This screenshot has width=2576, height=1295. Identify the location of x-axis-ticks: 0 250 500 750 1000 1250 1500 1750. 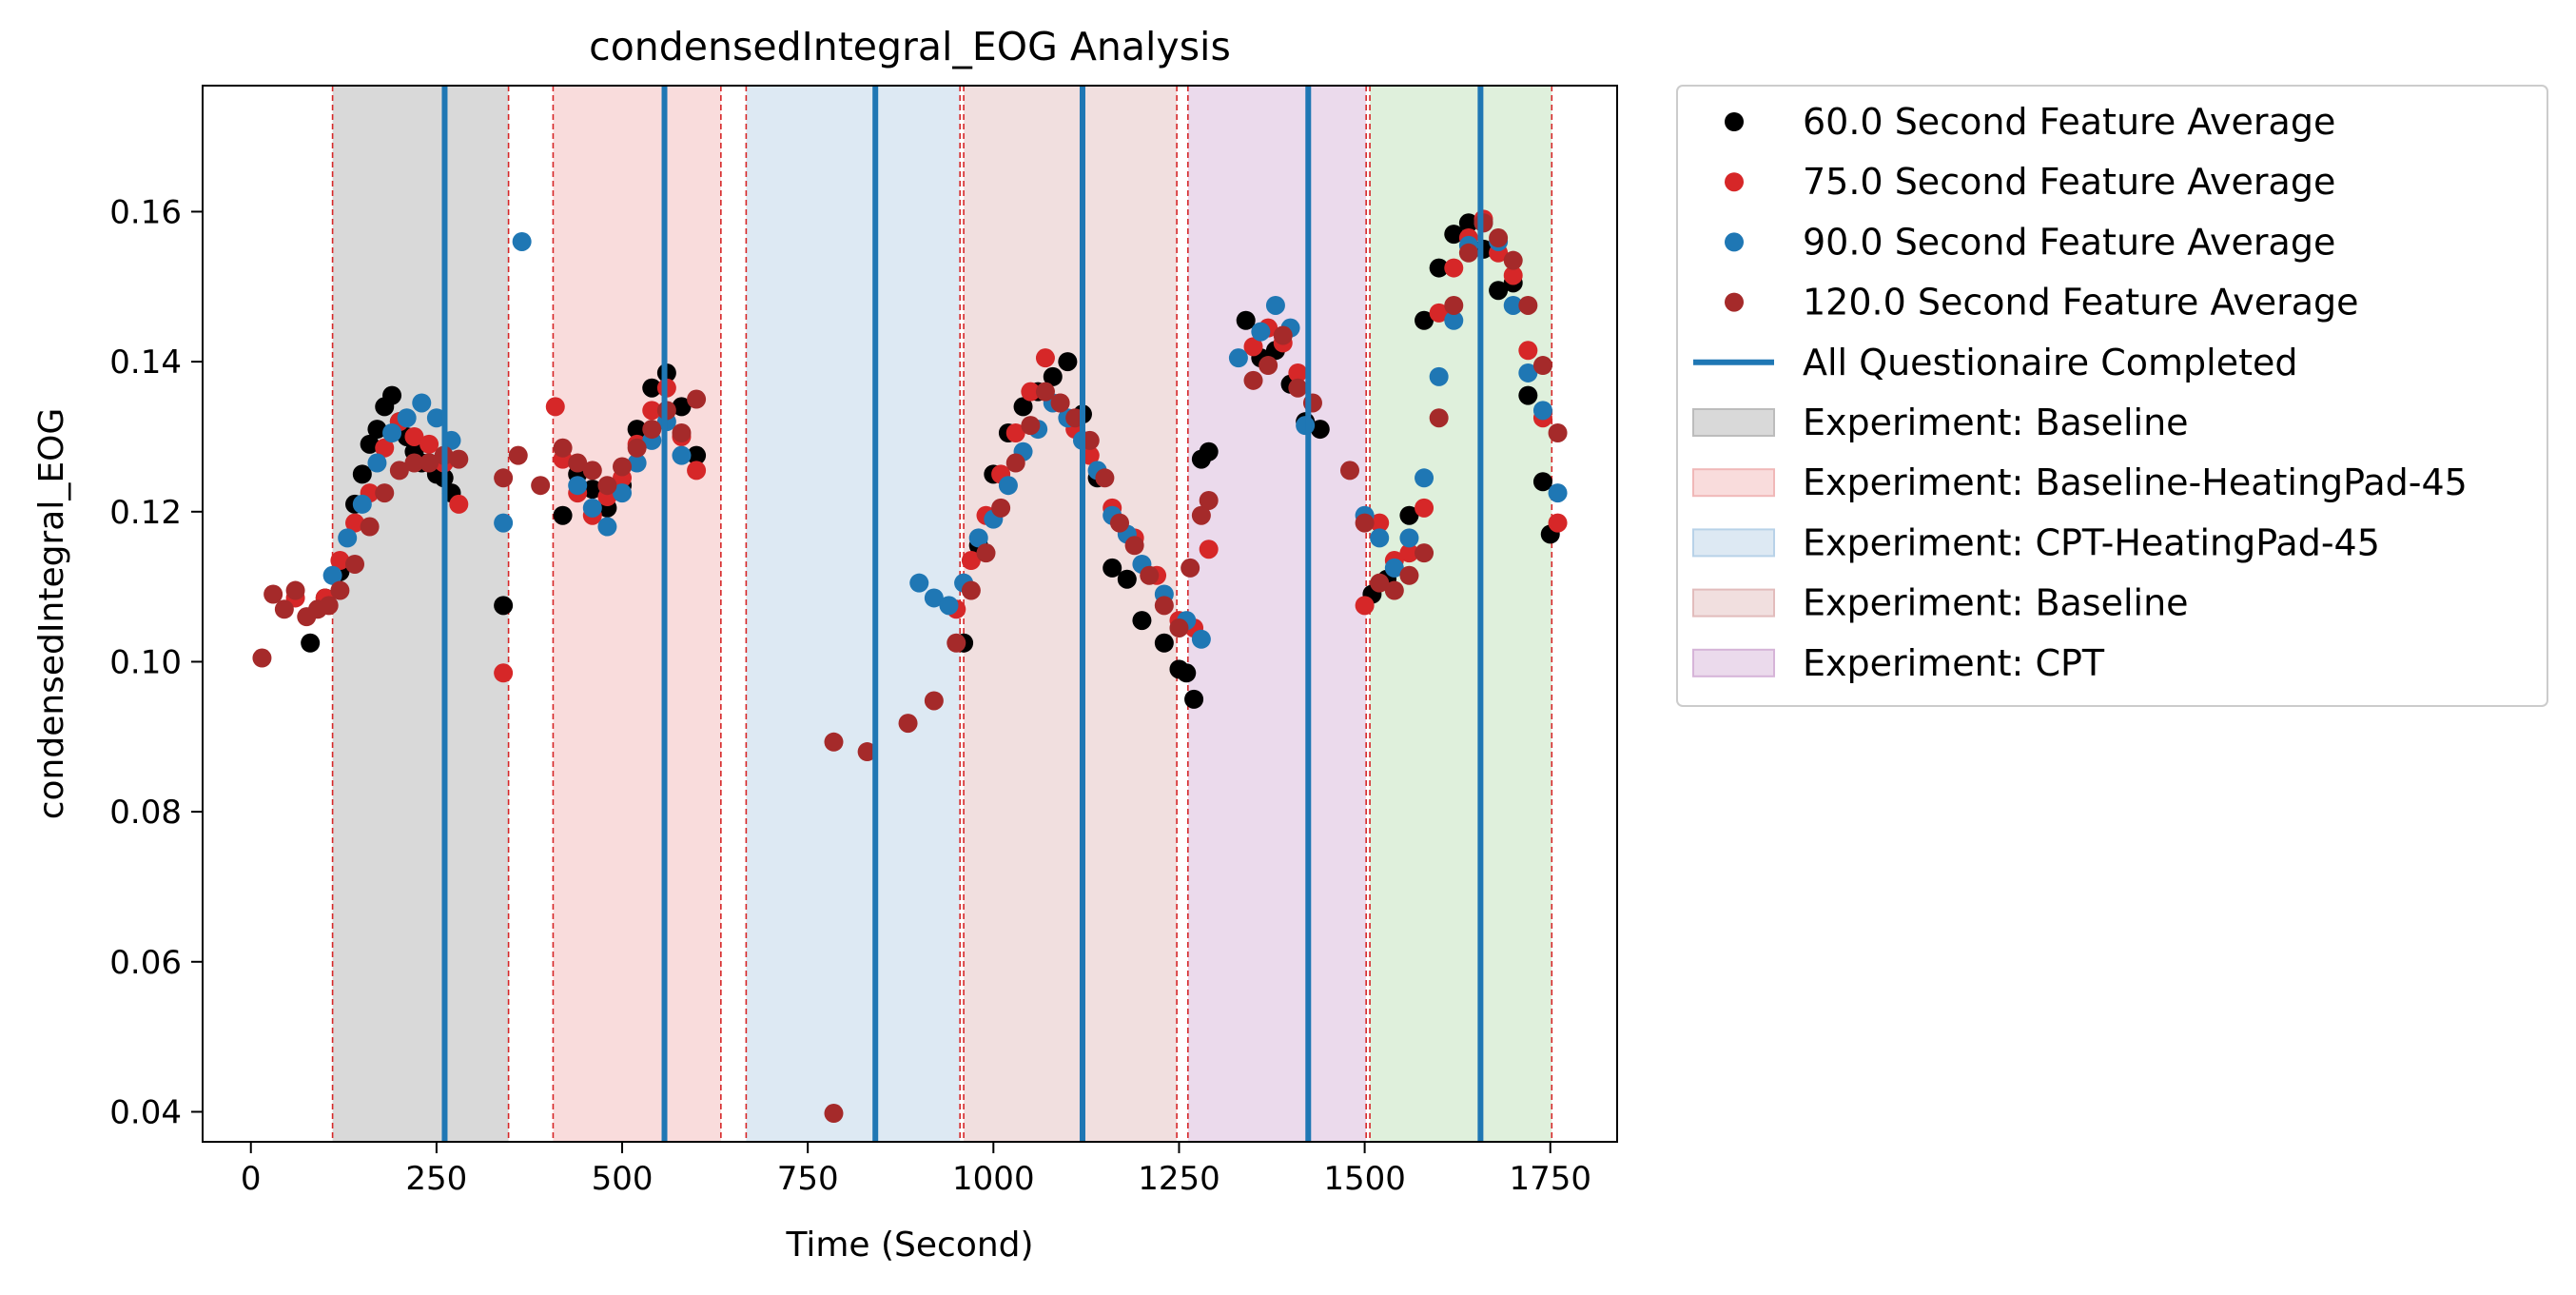
(916, 1170).